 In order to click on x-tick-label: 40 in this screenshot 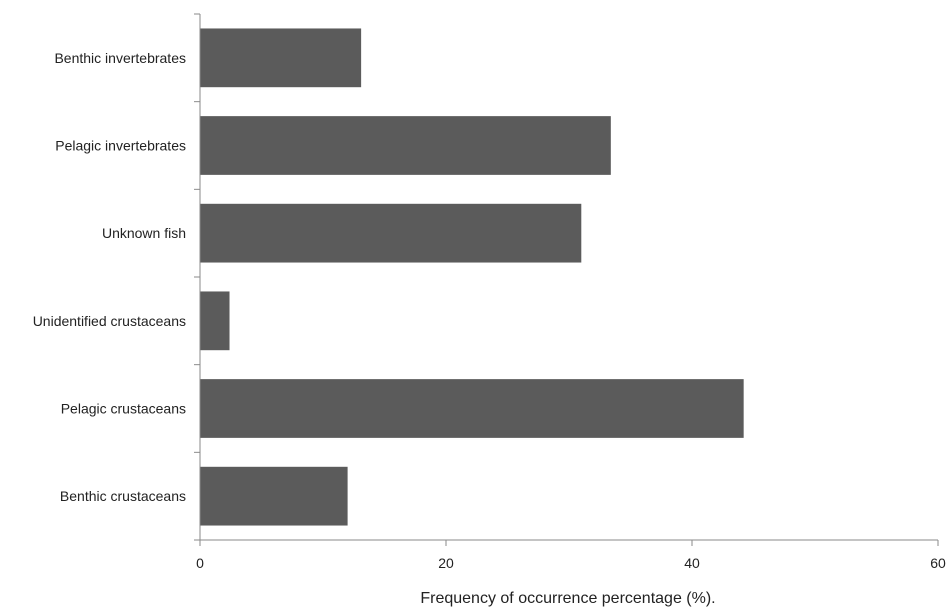, I will do `click(692, 563)`.